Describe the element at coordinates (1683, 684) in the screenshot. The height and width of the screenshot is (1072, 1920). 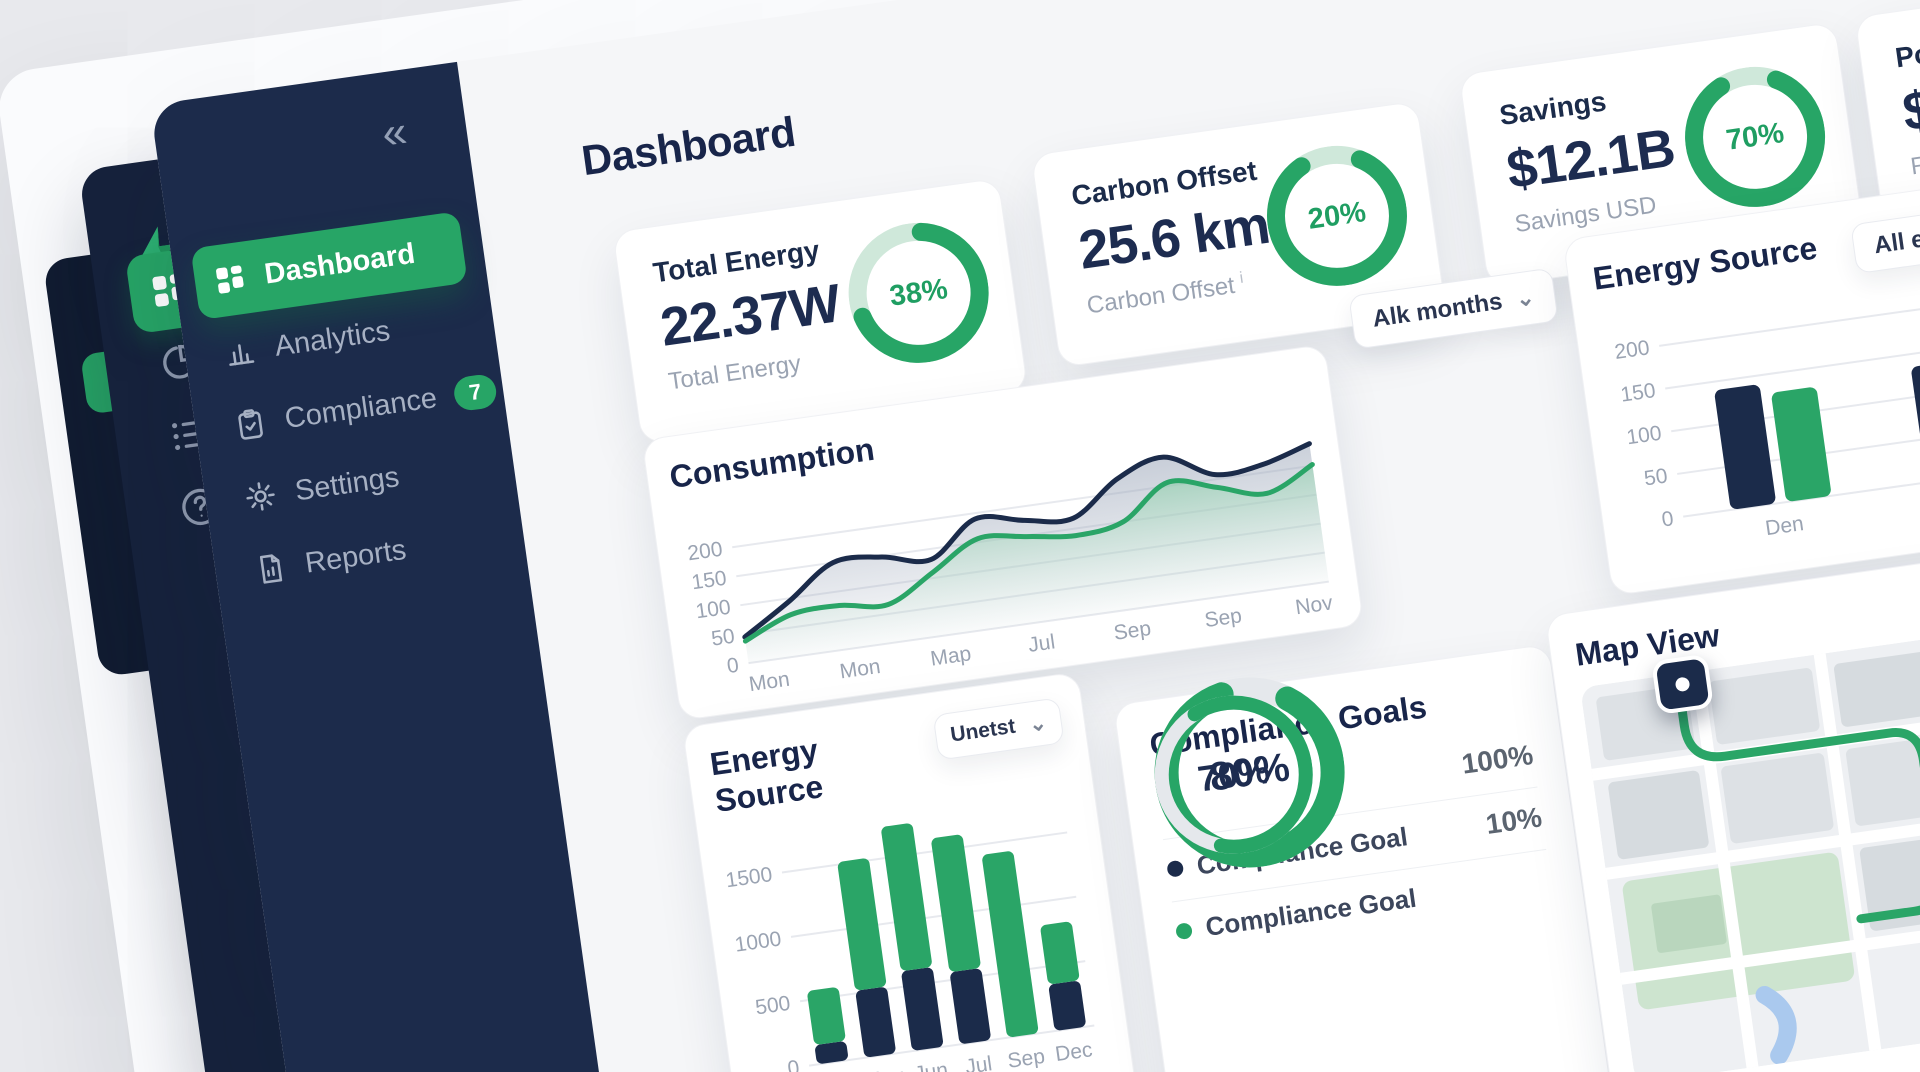
I see `map-pin-marker` at that location.